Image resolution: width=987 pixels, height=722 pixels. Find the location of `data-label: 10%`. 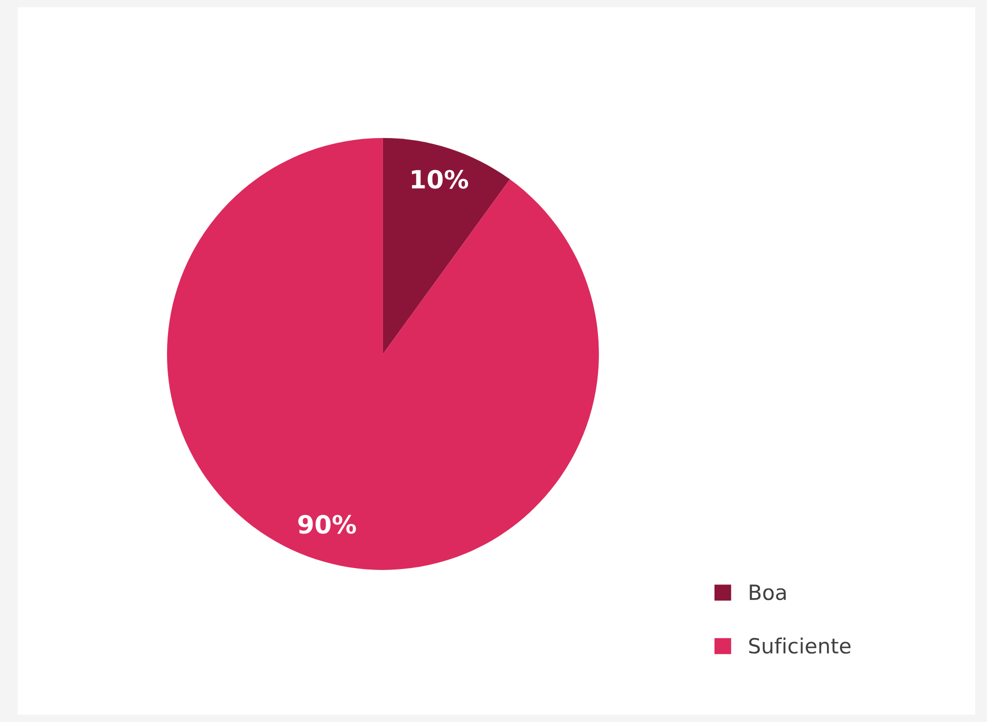

data-label: 10% is located at coordinates (440, 179).